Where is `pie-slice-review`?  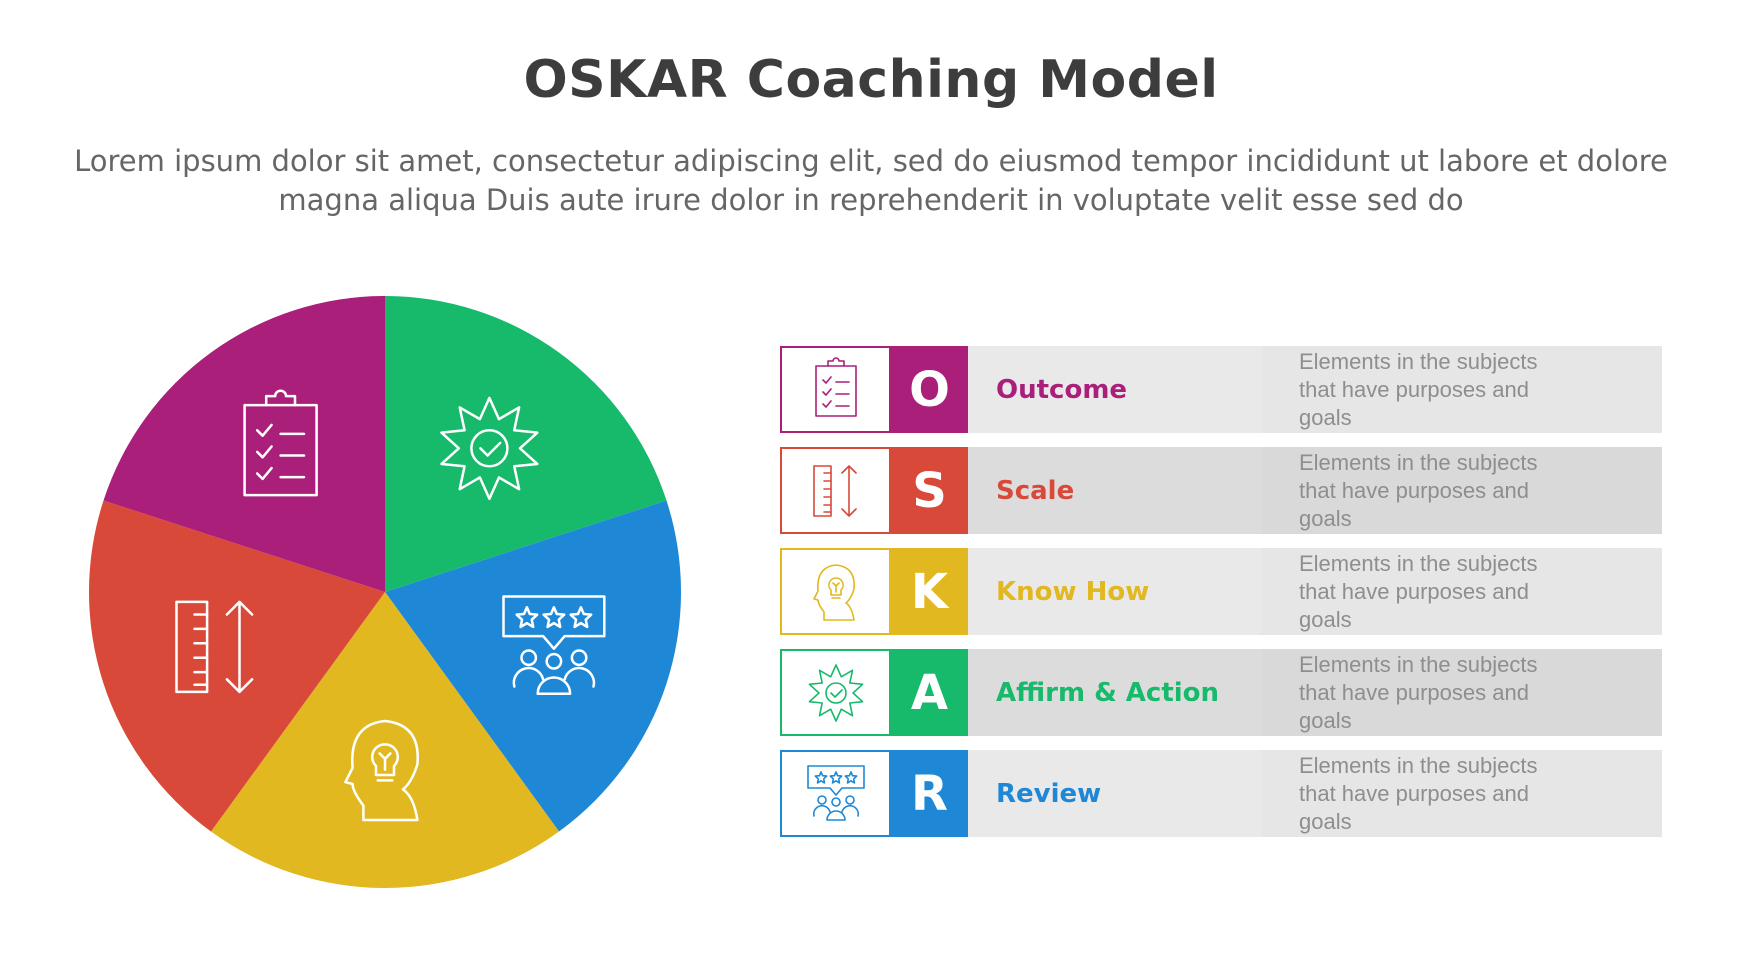
pie-slice-review is located at coordinates (533, 666).